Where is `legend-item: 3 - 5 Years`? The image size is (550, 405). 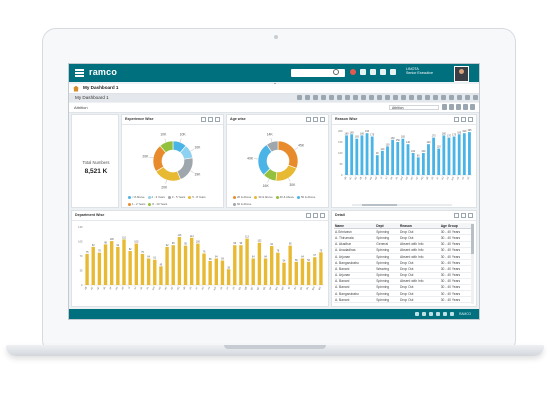 legend-item: 3 - 5 Years is located at coordinates (176, 197).